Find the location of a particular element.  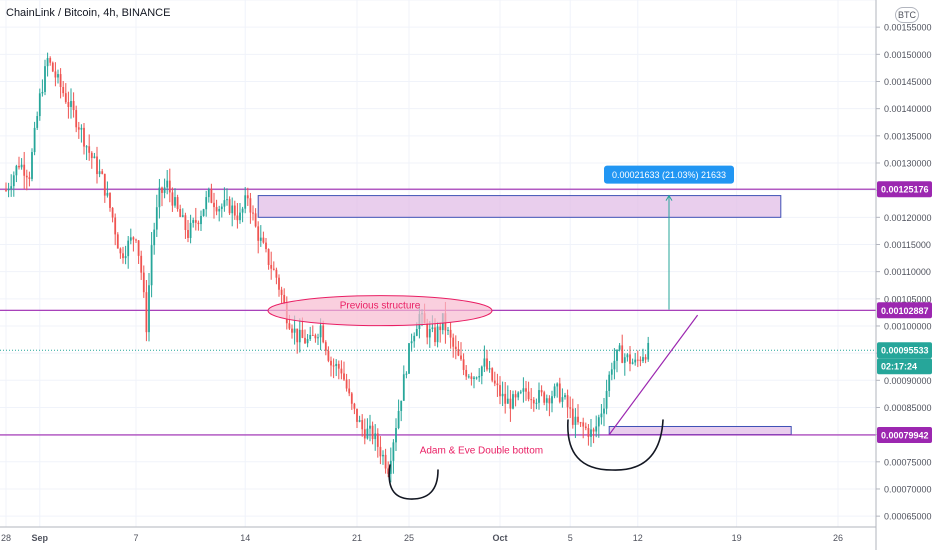

measure-arrowhead is located at coordinates (669, 197).